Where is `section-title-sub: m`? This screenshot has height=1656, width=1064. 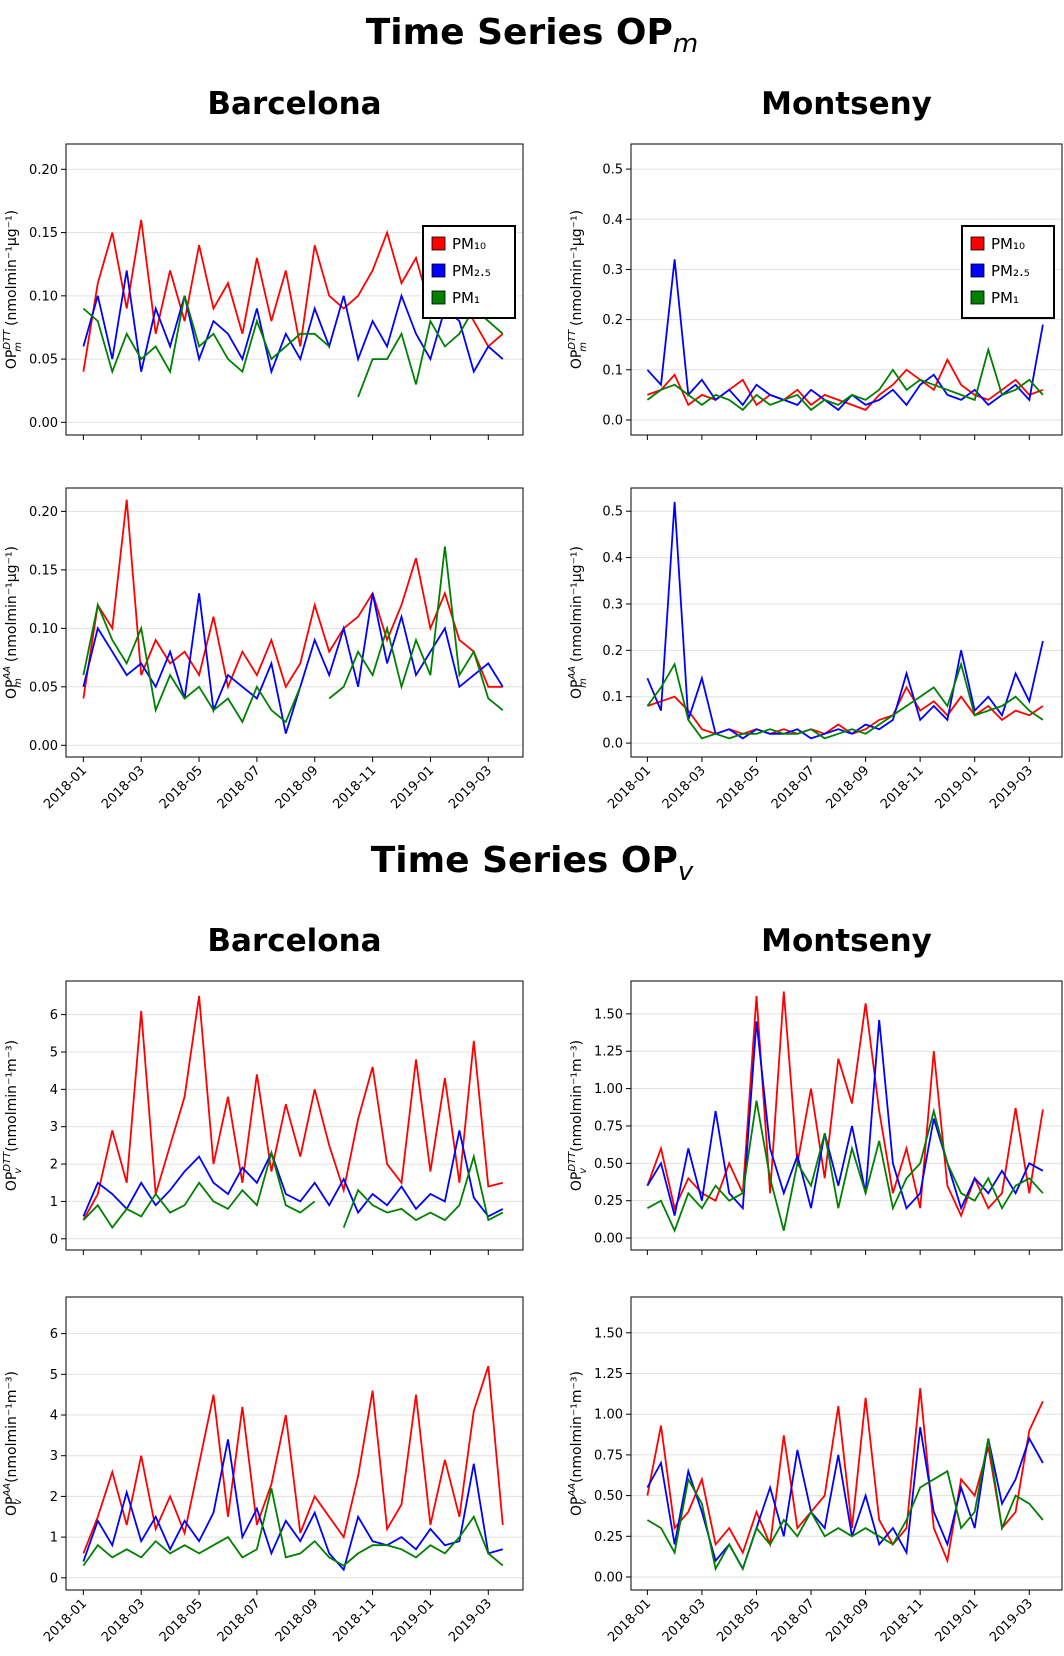
section-title-sub: m is located at coordinates (685, 44).